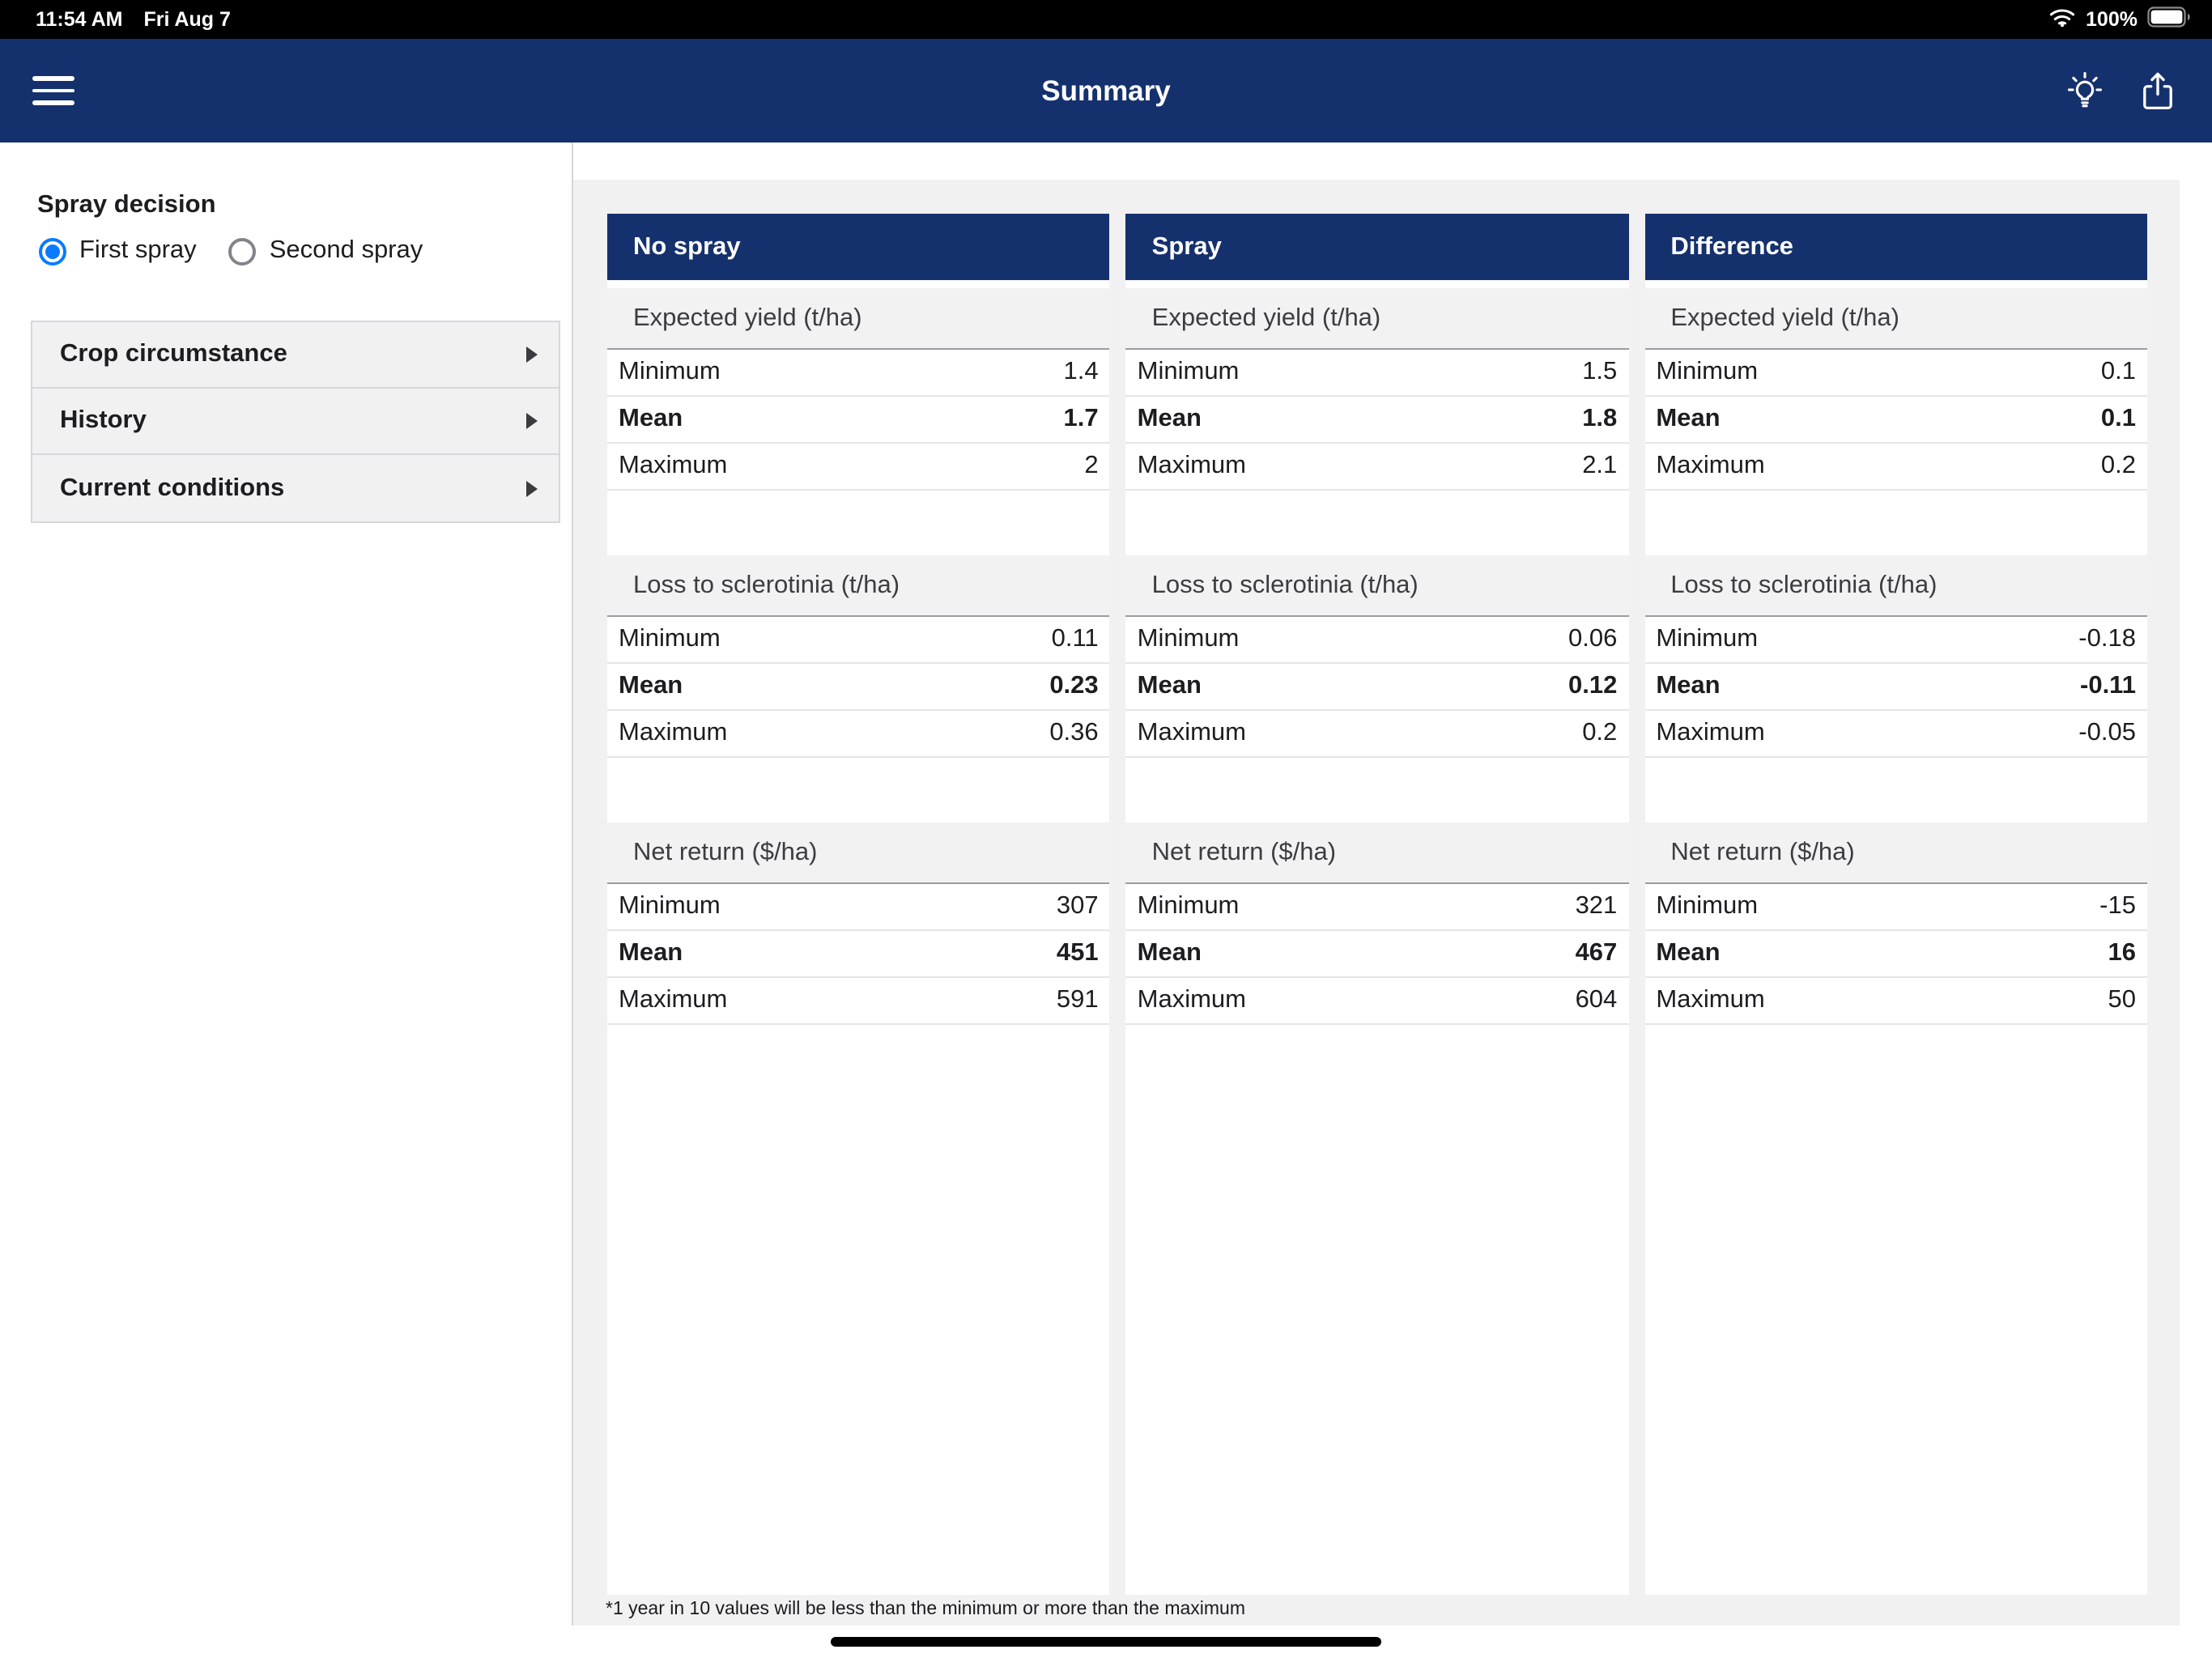  I want to click on section-title: Loss to sclerotinia (t/ha), so click(859, 586).